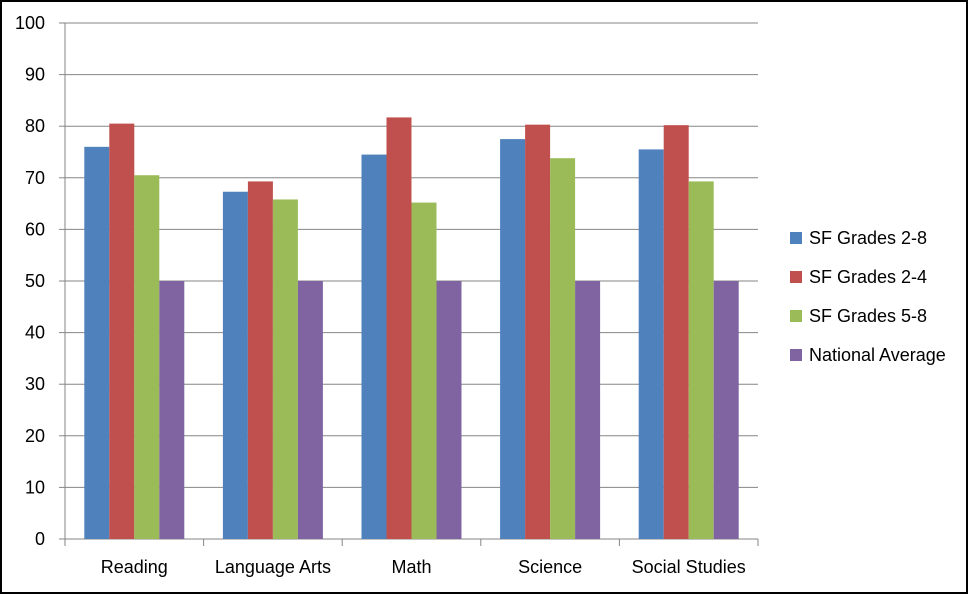  What do you see at coordinates (868, 238) in the screenshot?
I see `legend-label: SF Grades 2-8` at bounding box center [868, 238].